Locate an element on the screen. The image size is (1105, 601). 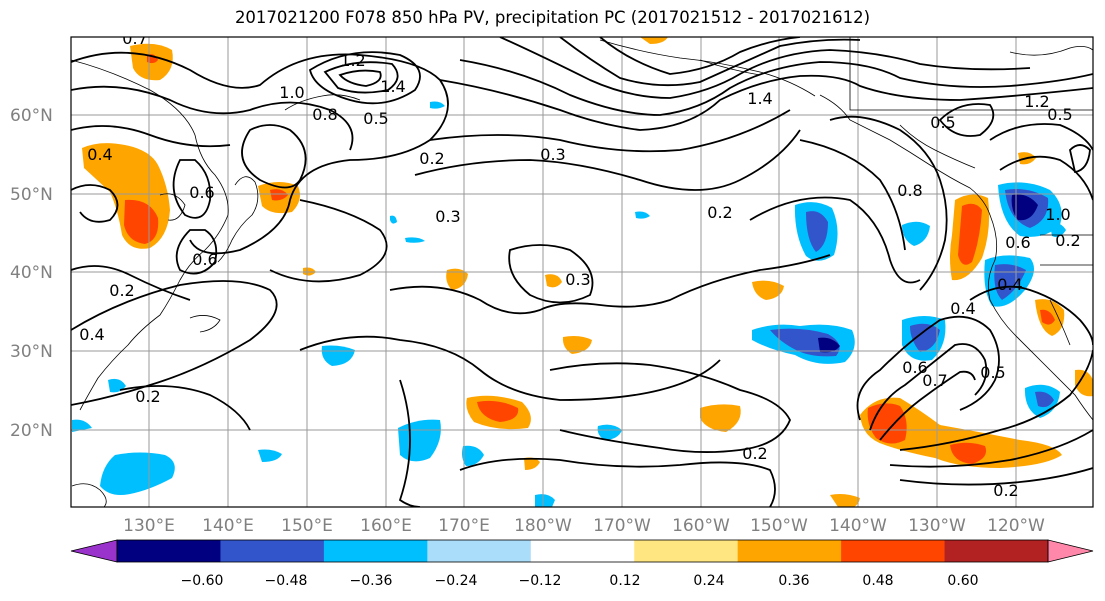
lon-label: 120°W is located at coordinates (1016, 526).